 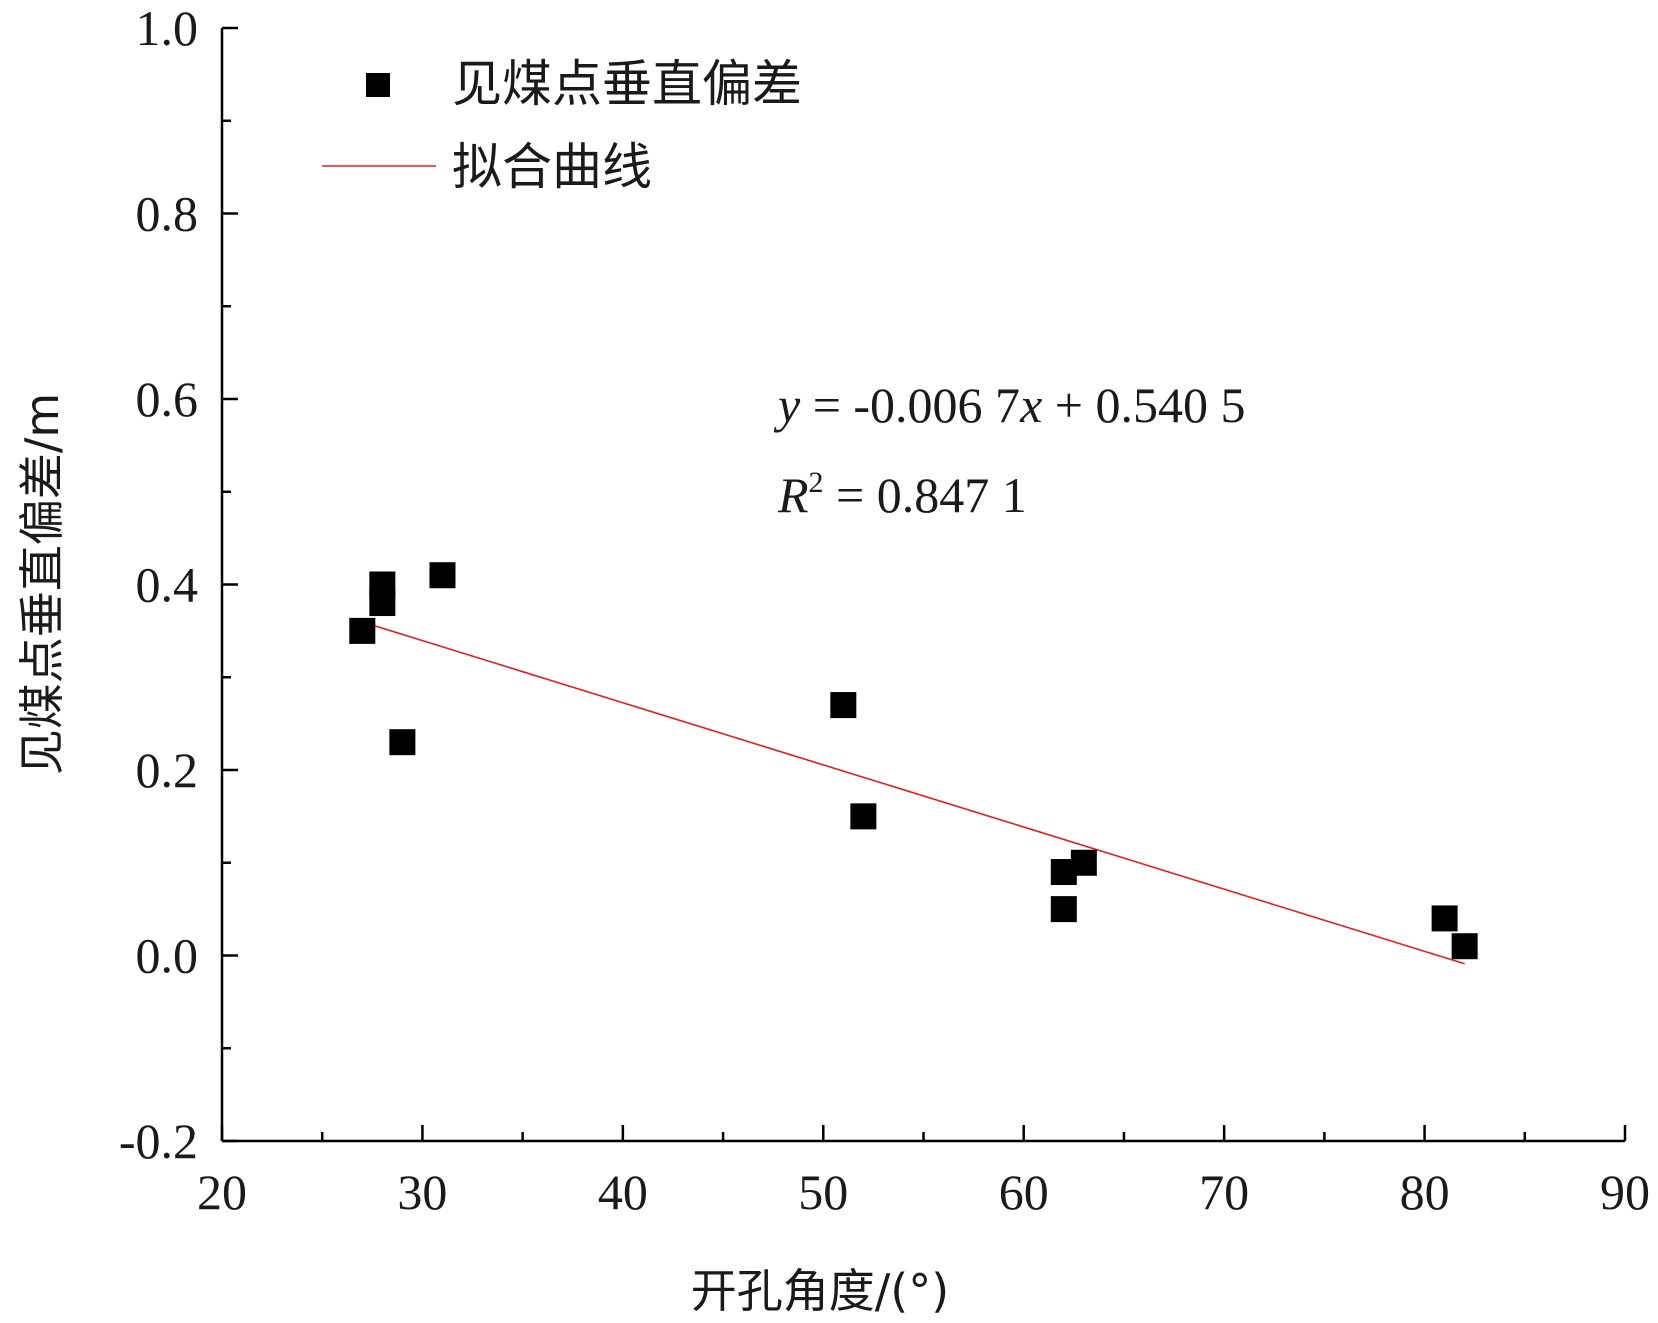 I want to click on x-tick-label: 40, so click(x=623, y=1192).